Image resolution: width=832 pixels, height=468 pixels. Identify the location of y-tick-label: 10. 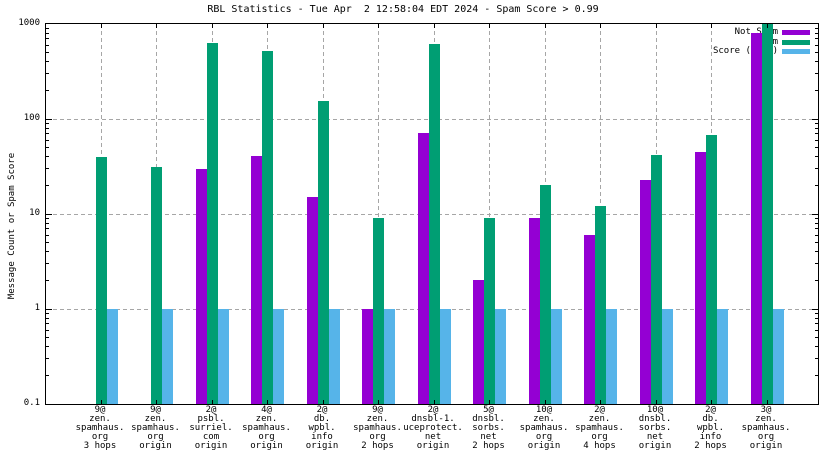
(34, 213).